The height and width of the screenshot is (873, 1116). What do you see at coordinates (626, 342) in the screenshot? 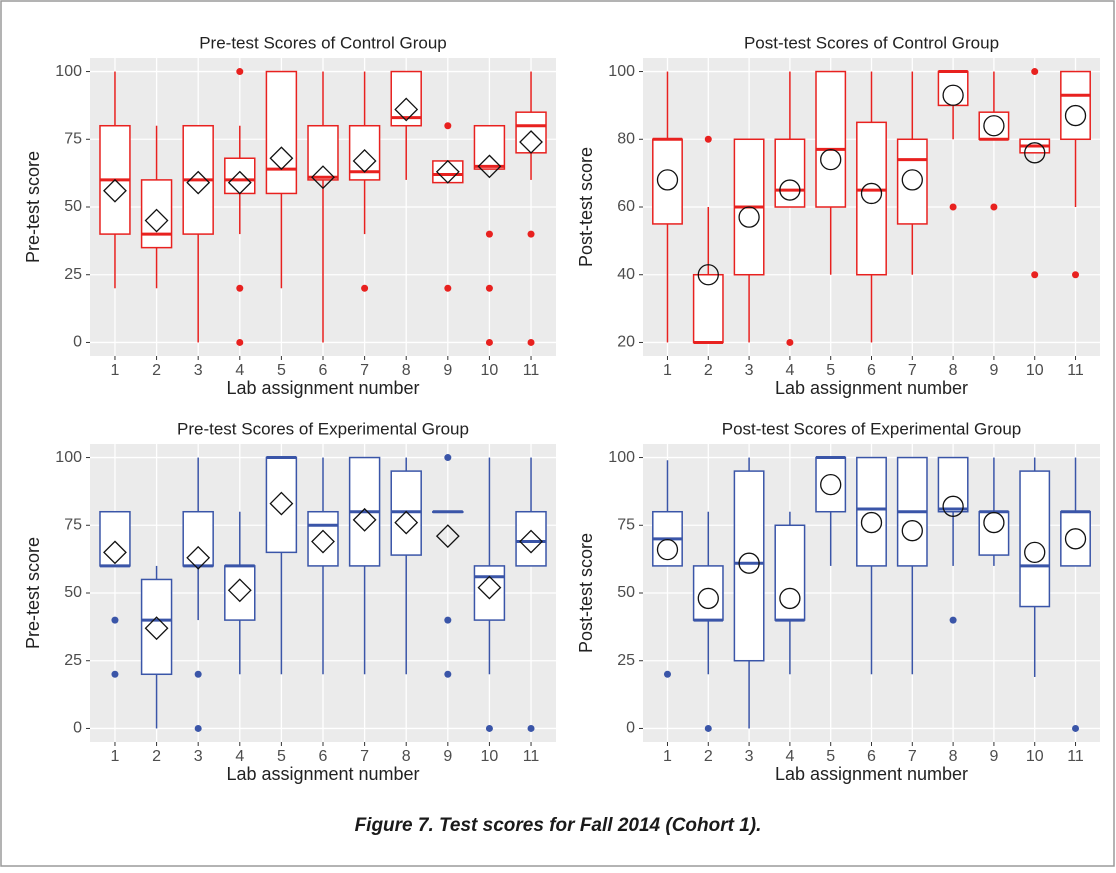
I see `y-tick-label: 20` at bounding box center [626, 342].